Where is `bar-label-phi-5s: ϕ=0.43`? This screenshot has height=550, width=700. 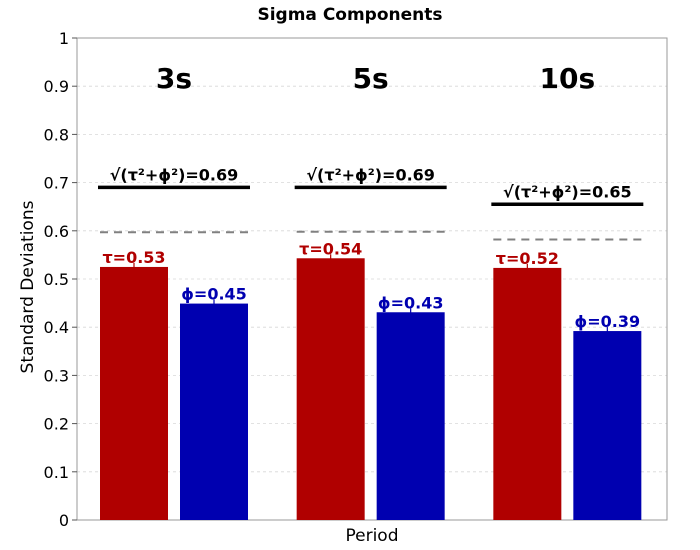 bar-label-phi-5s: ϕ=0.43 is located at coordinates (411, 302).